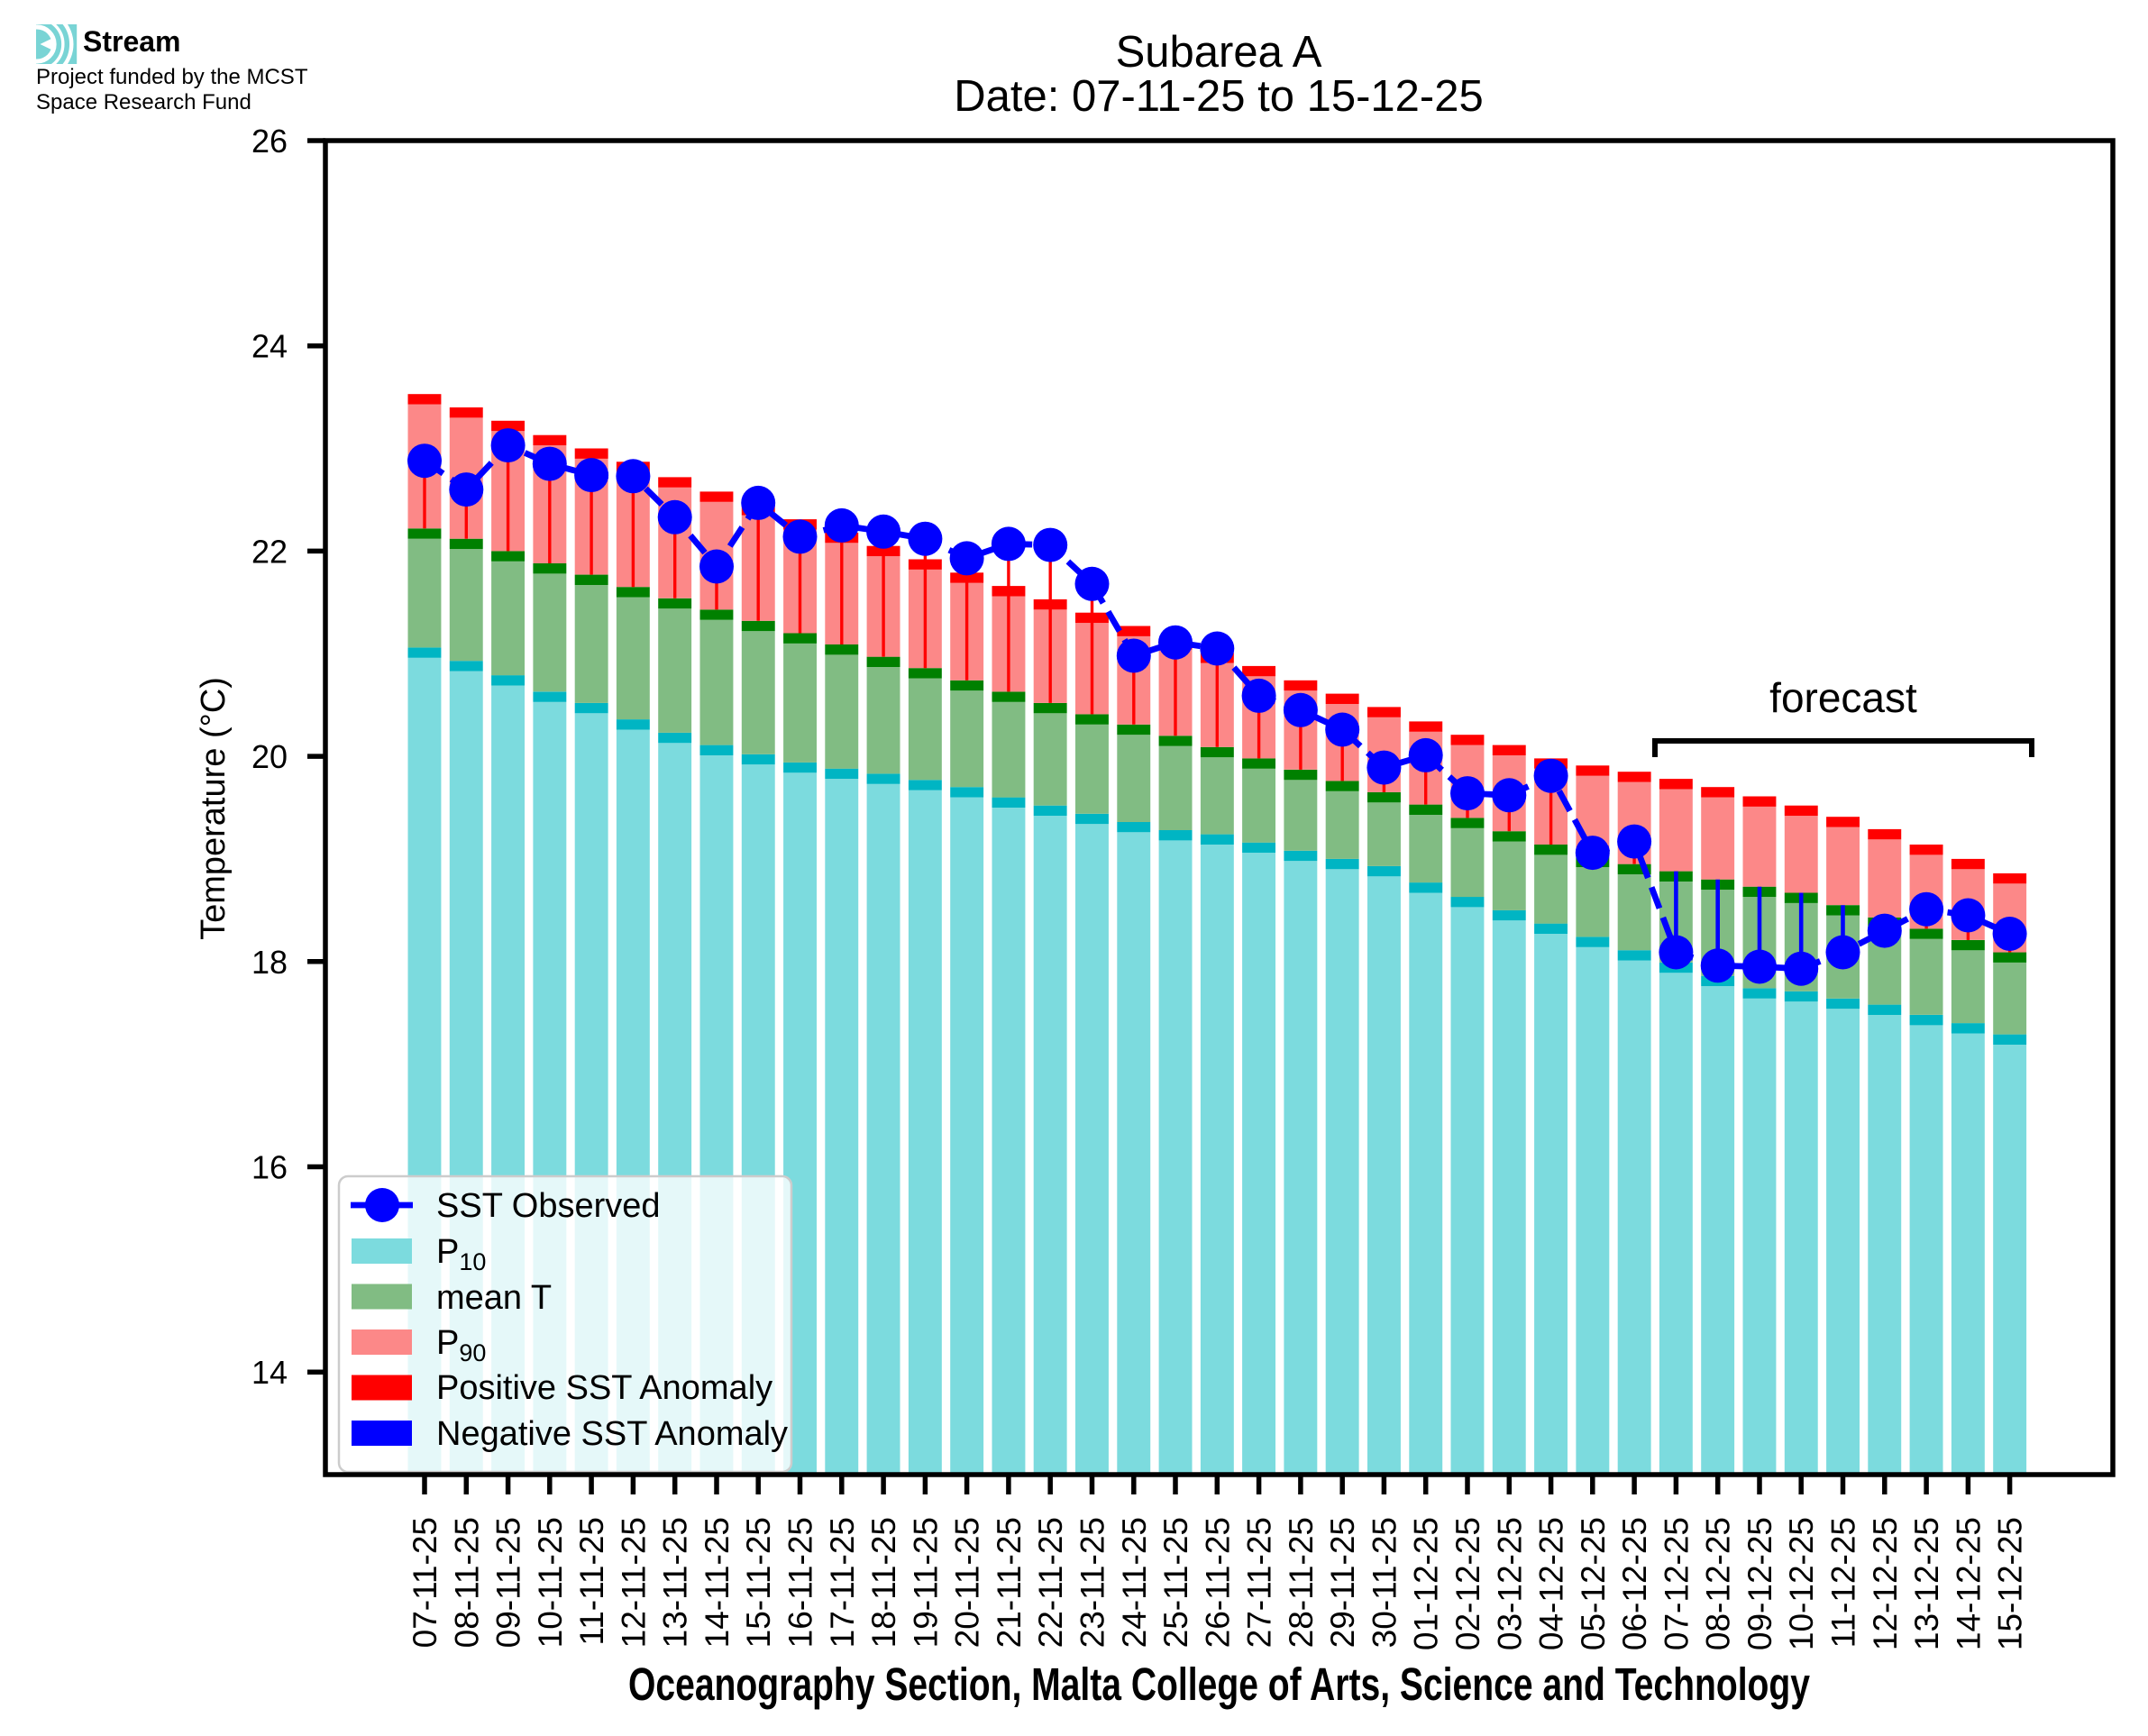 Image resolution: width=2148 pixels, height=1736 pixels. What do you see at coordinates (1218, 96) in the screenshot?
I see `svg-text: Date: 07-11-25 to 15-12-25` at bounding box center [1218, 96].